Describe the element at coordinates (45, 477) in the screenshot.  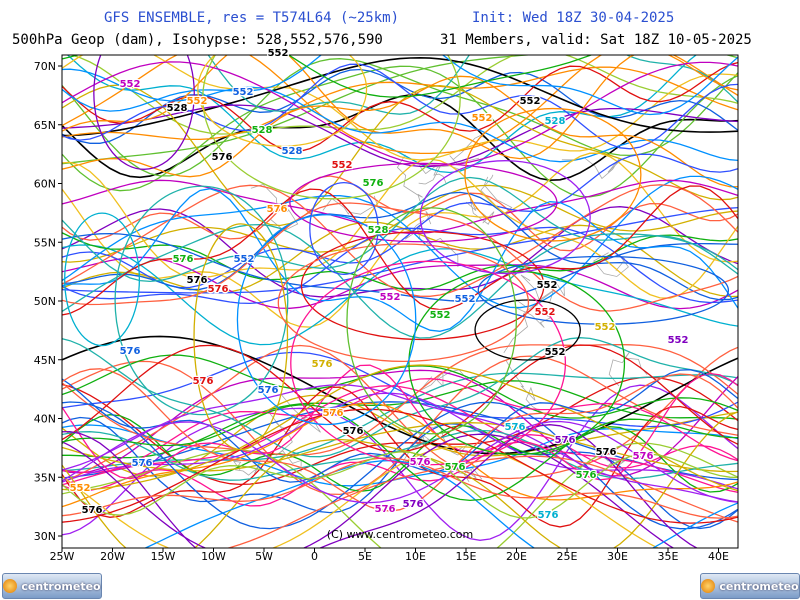
I see `lat-label: 35N` at that location.